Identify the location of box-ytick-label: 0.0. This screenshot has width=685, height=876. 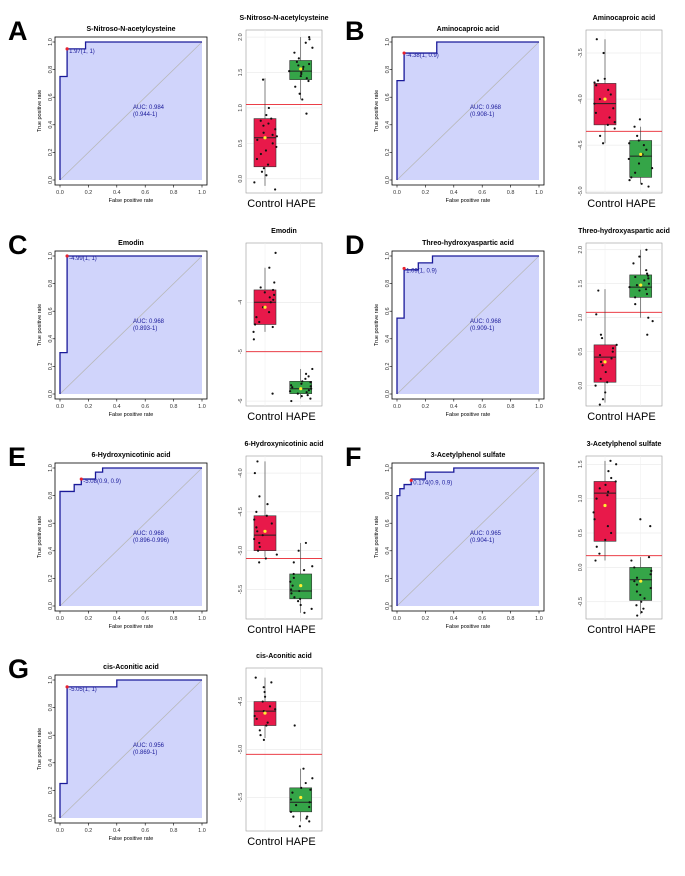
(581, 386).